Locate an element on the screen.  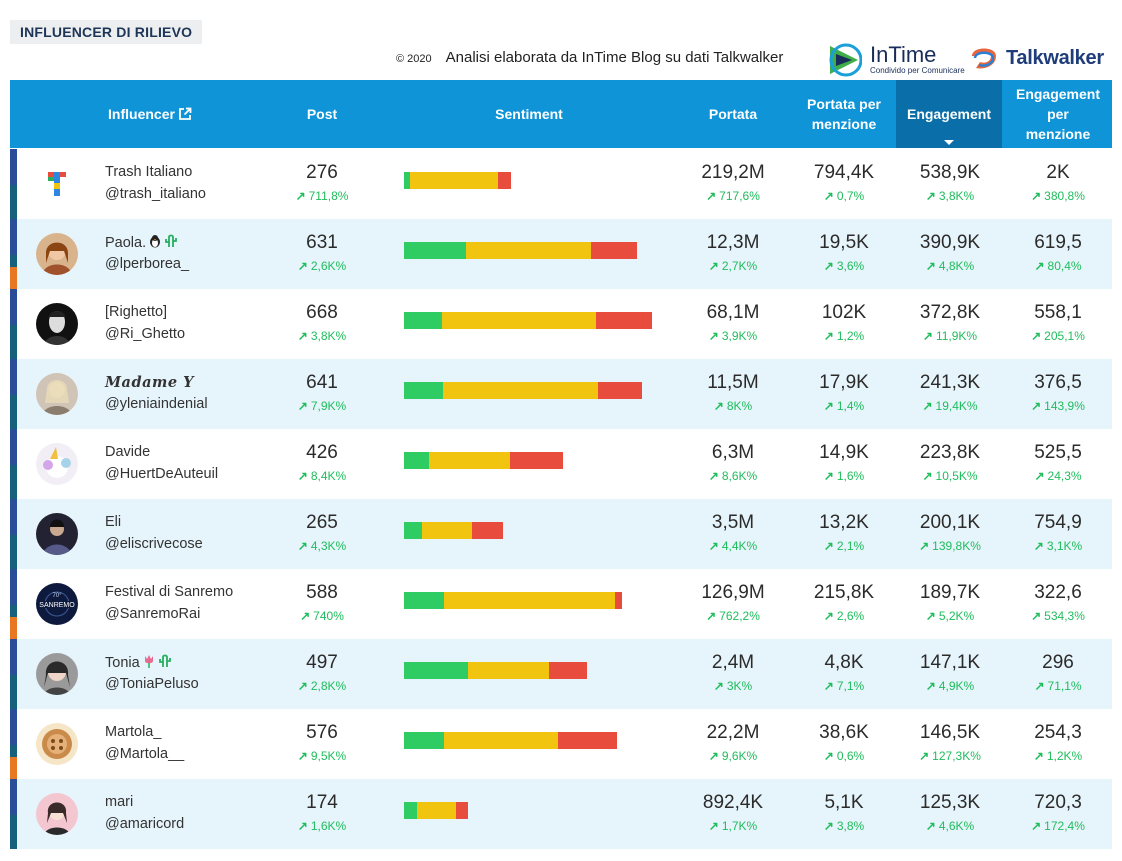
influencer-name: Festival di Sanremo is located at coordinates (169, 592).